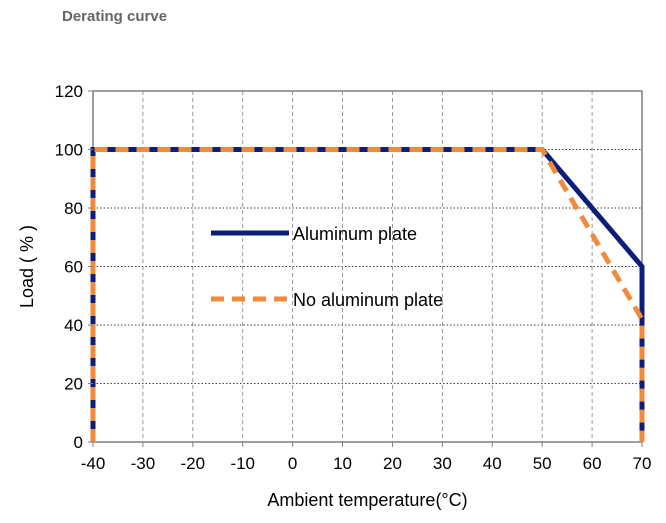  I want to click on x-tick-label: 20, so click(392, 463).